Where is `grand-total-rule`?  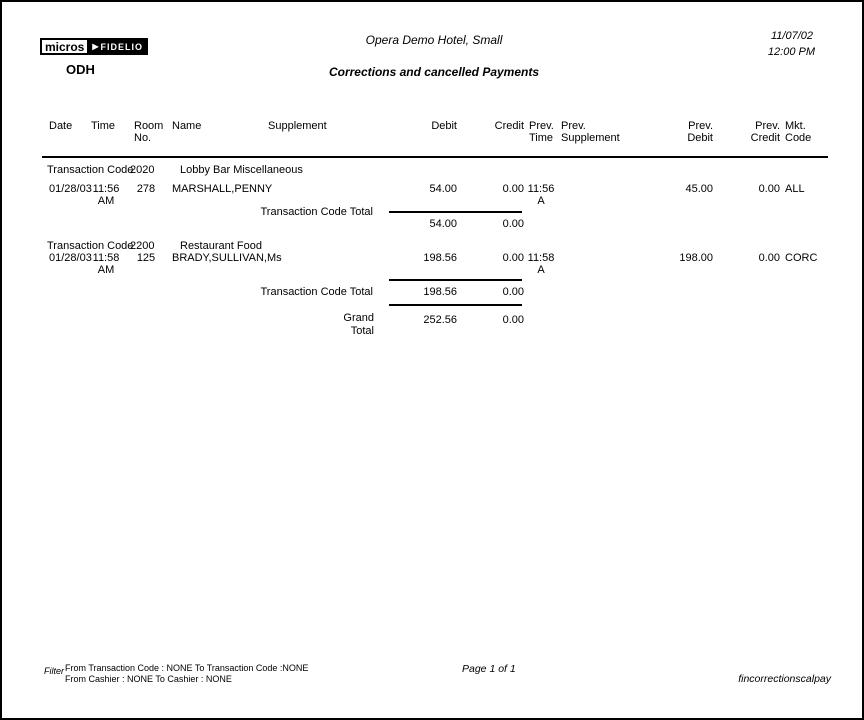
grand-total-rule is located at coordinates (455, 305).